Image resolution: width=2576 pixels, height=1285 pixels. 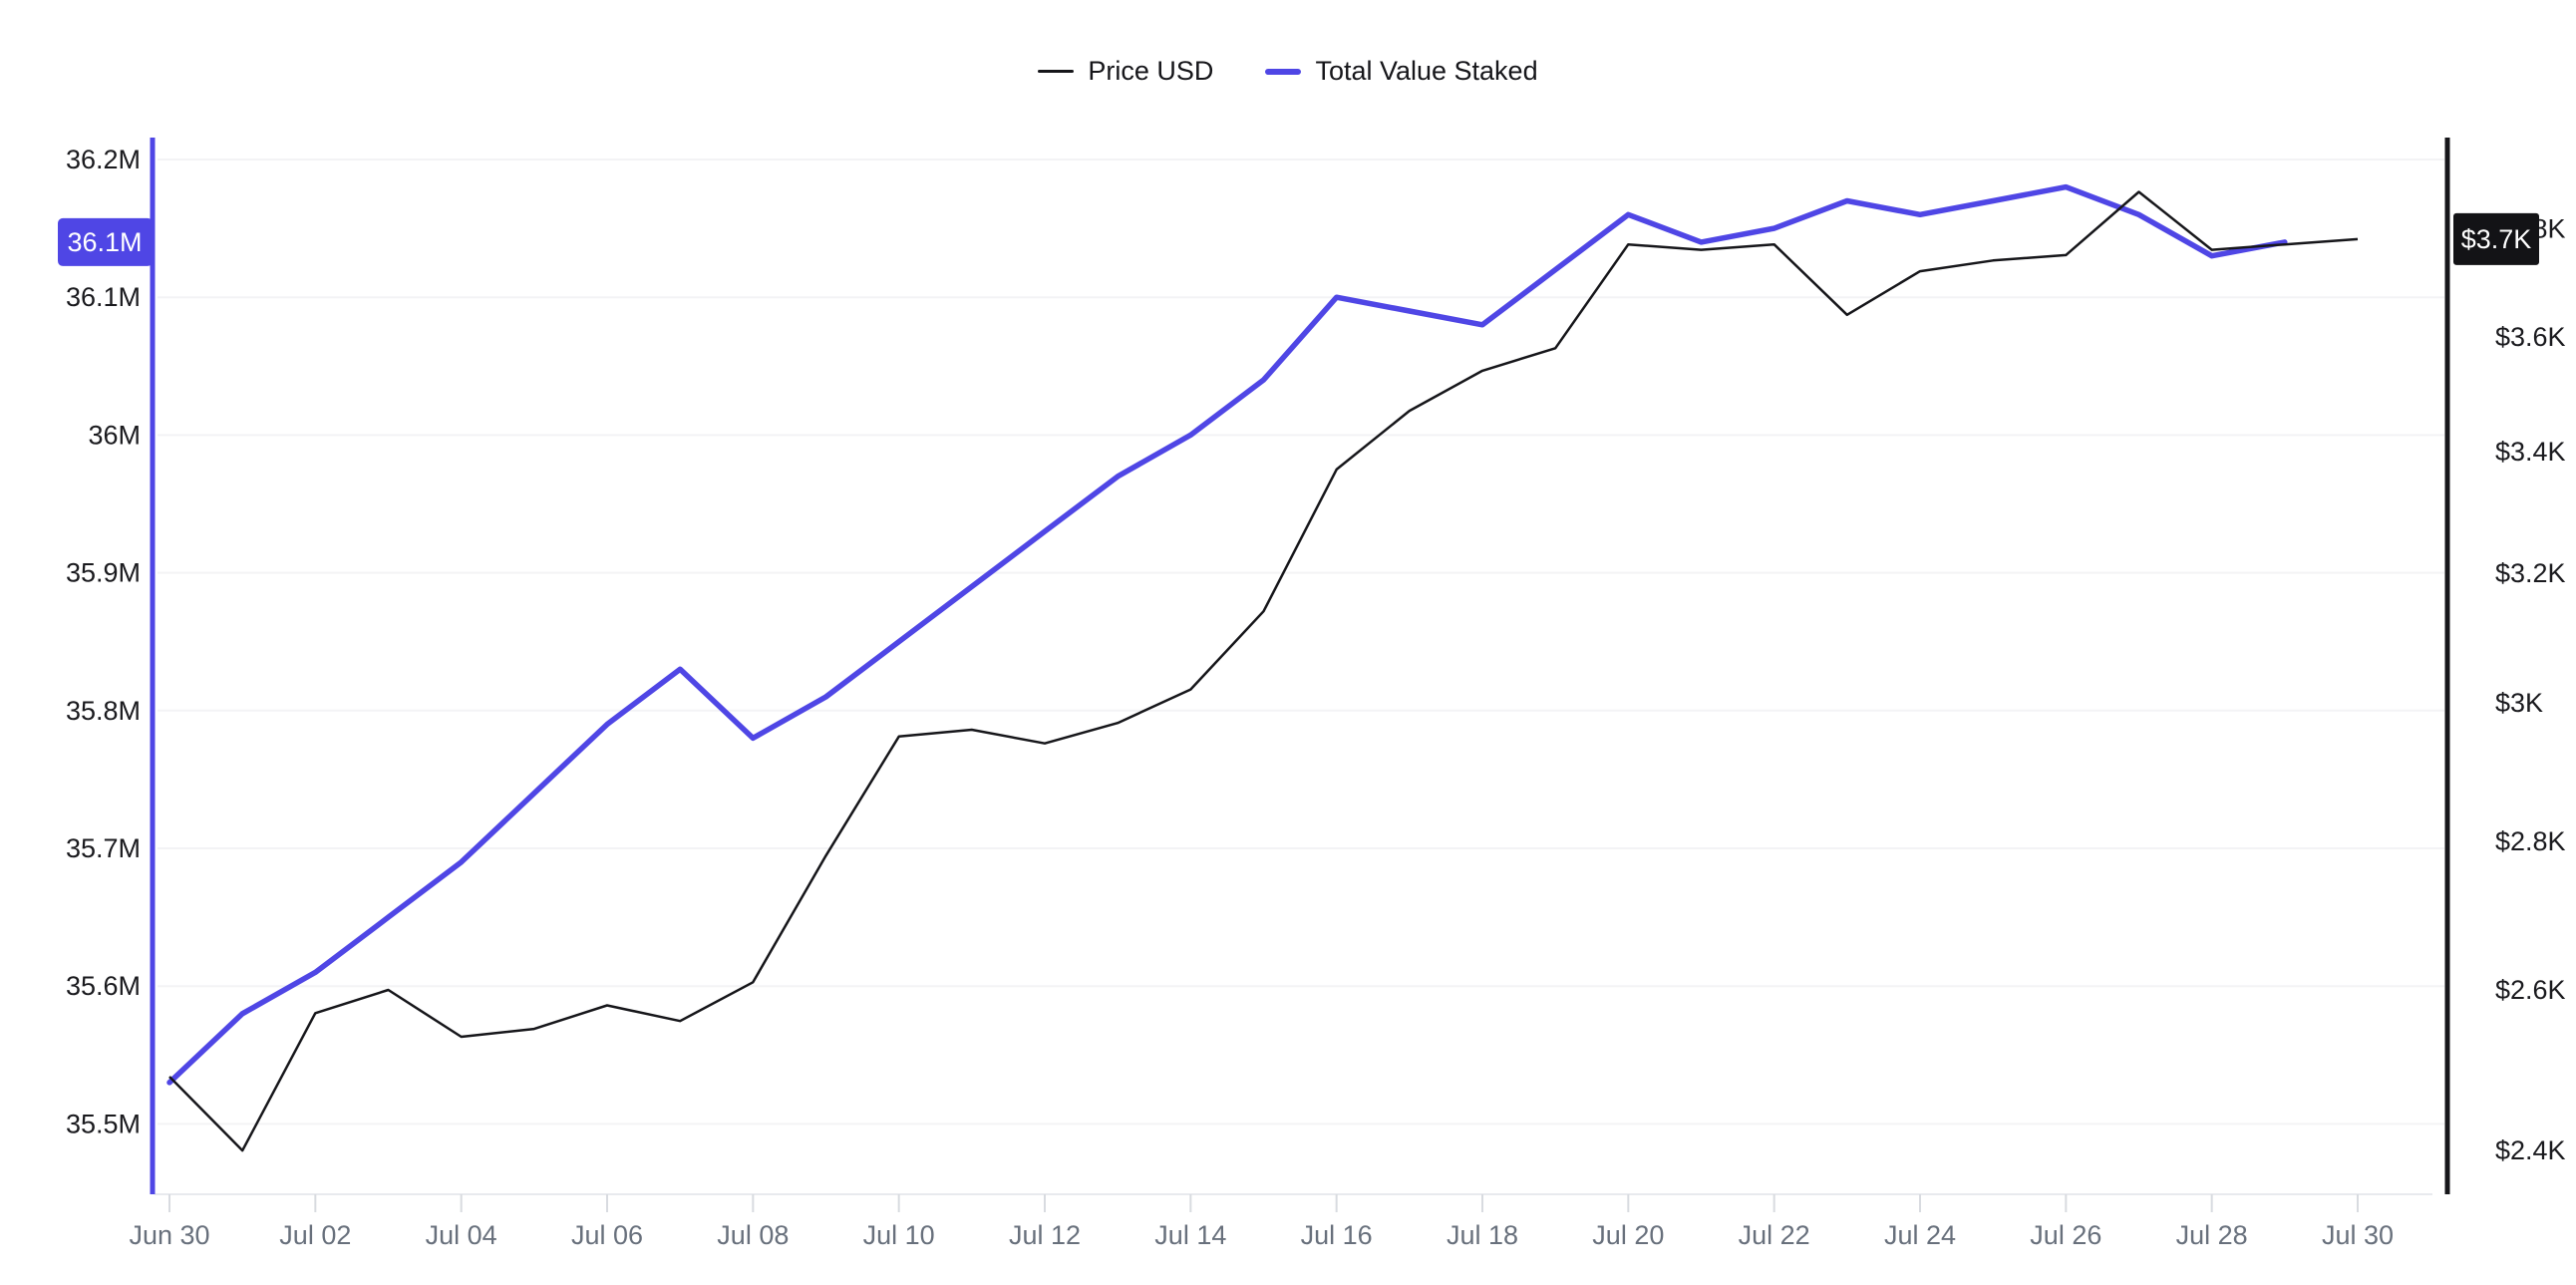 I want to click on x-axis-label: Jul 10, so click(x=899, y=1235).